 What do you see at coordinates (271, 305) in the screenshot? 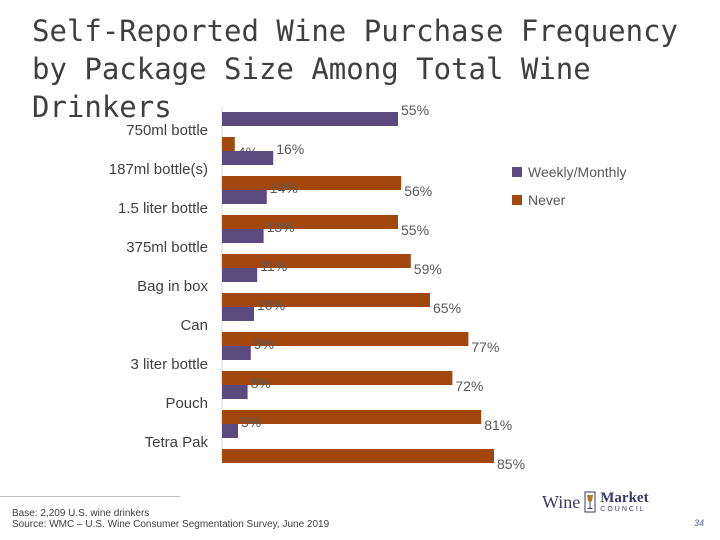
I see `data-label-weekly-monthly-can: 10%` at bounding box center [271, 305].